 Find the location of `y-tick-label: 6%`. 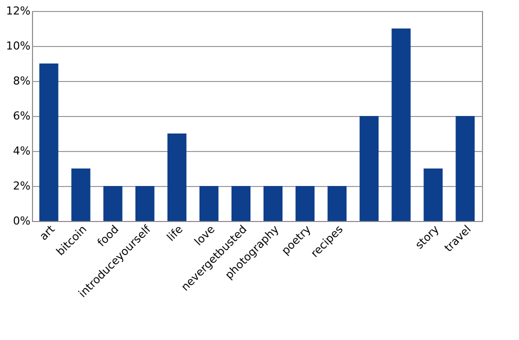

y-tick-label: 6% is located at coordinates (21, 116).